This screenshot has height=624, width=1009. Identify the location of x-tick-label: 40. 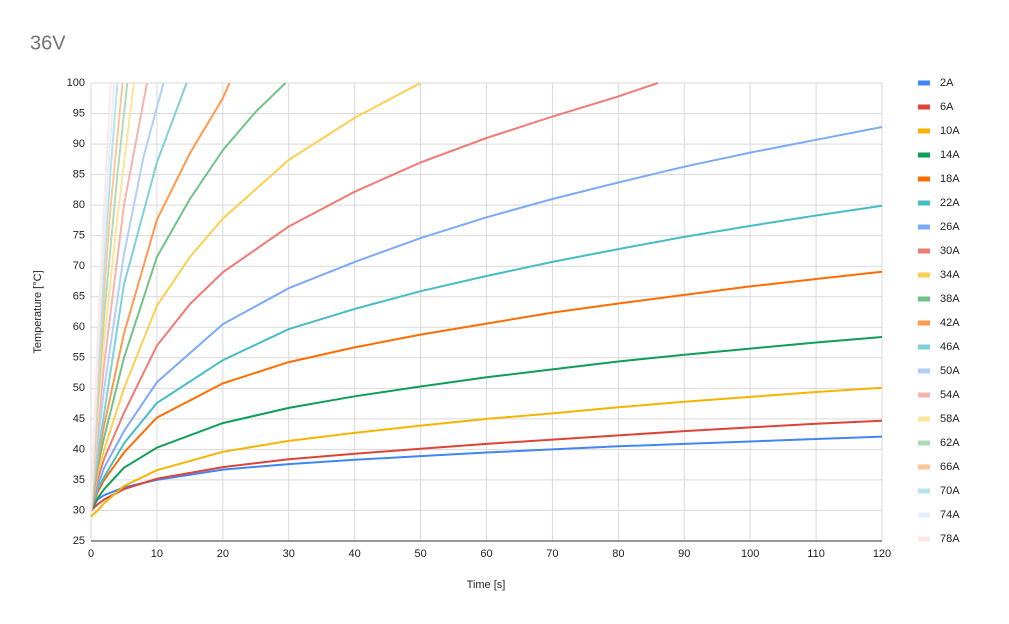
(355, 554).